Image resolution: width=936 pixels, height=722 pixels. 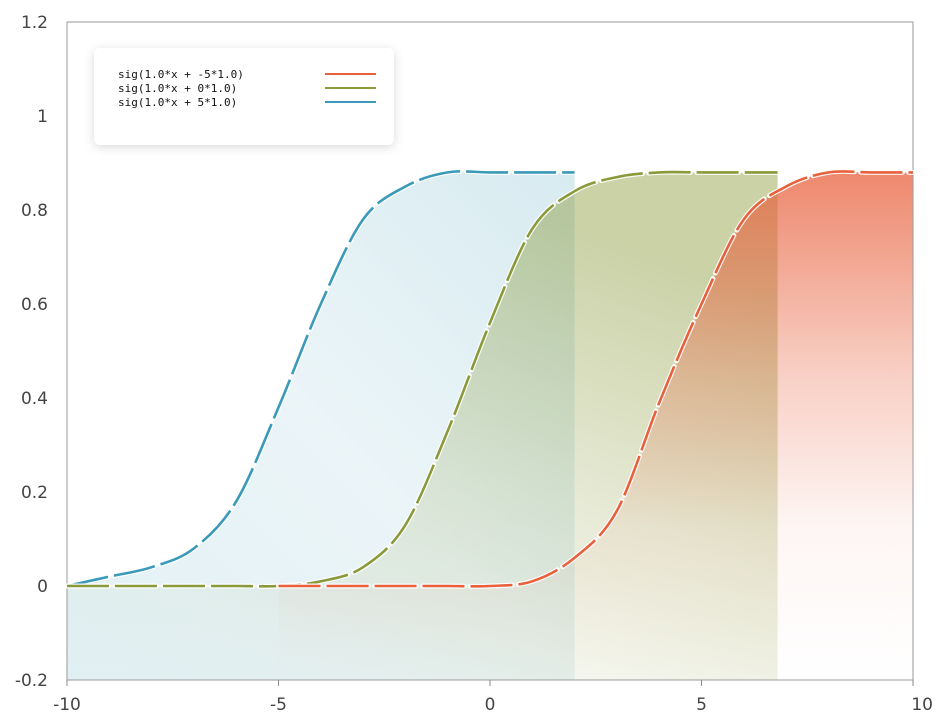 I want to click on y-tick-label: -0.2, so click(x=31, y=681).